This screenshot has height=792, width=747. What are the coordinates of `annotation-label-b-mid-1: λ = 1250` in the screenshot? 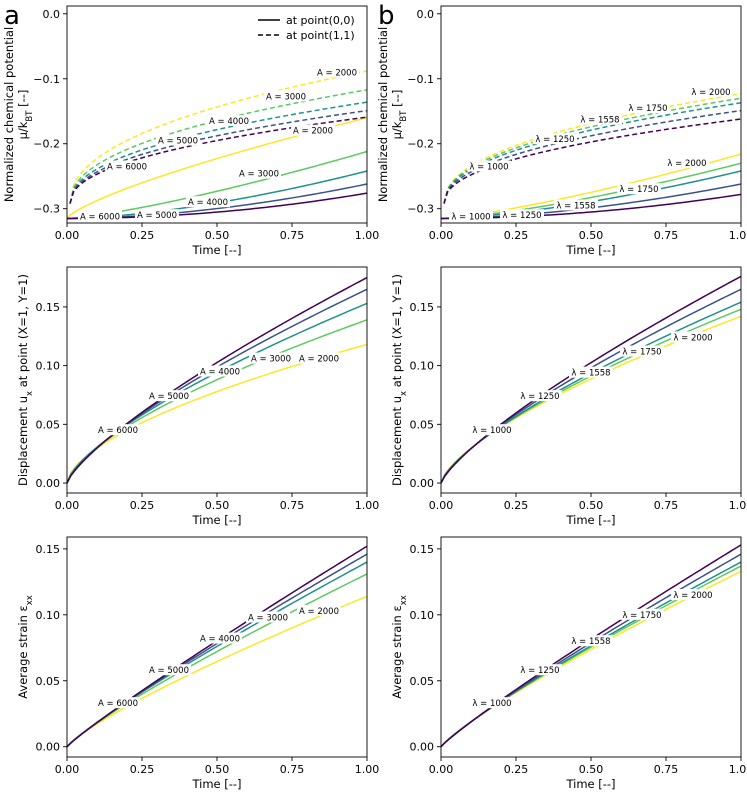 It's located at (539, 397).